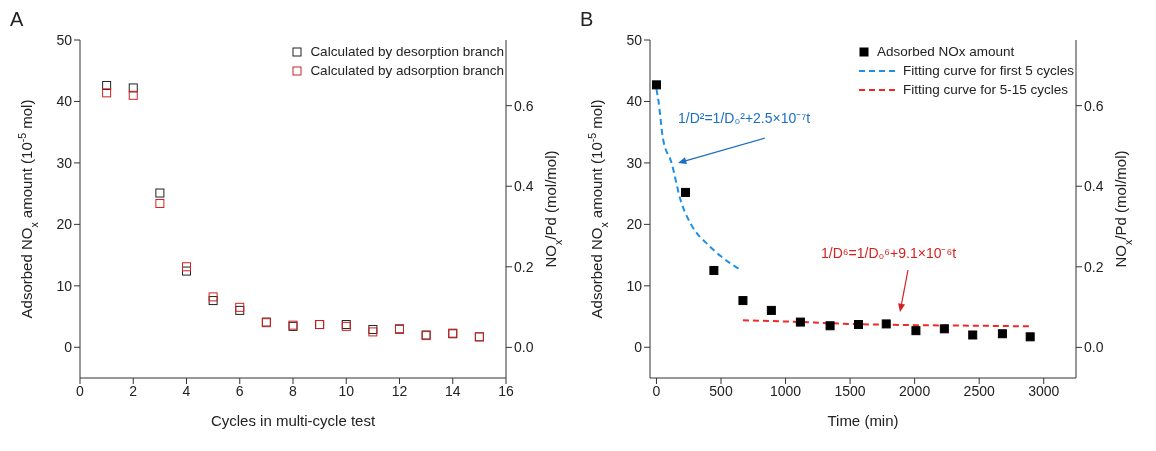  I want to click on chart-title: B, so click(587, 19).